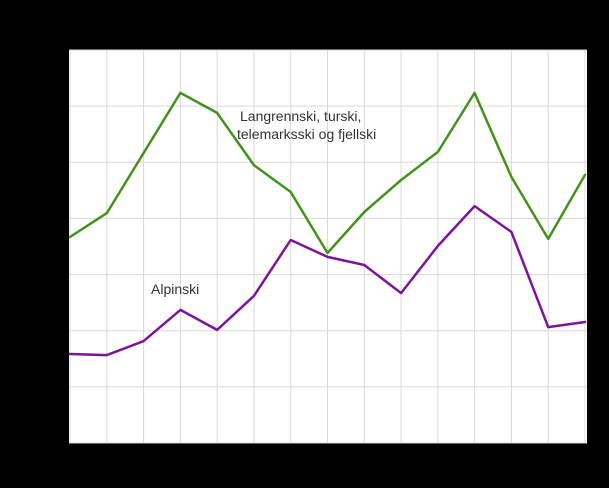 The height and width of the screenshot is (488, 609). Describe the element at coordinates (175, 289) in the screenshot. I see `series-label-alpinski: Alpinski` at that location.